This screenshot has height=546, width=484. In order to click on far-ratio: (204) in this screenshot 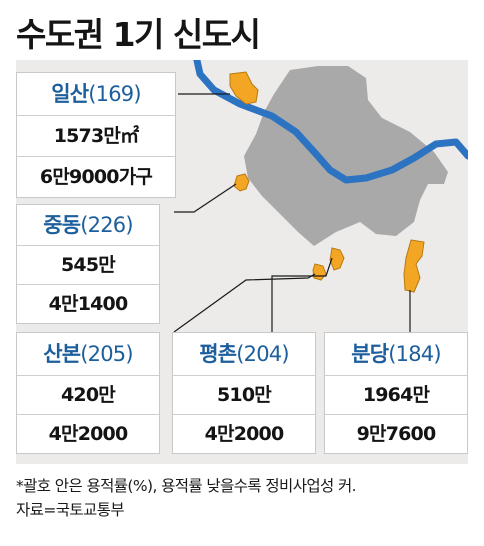, I will do `click(262, 354)`.